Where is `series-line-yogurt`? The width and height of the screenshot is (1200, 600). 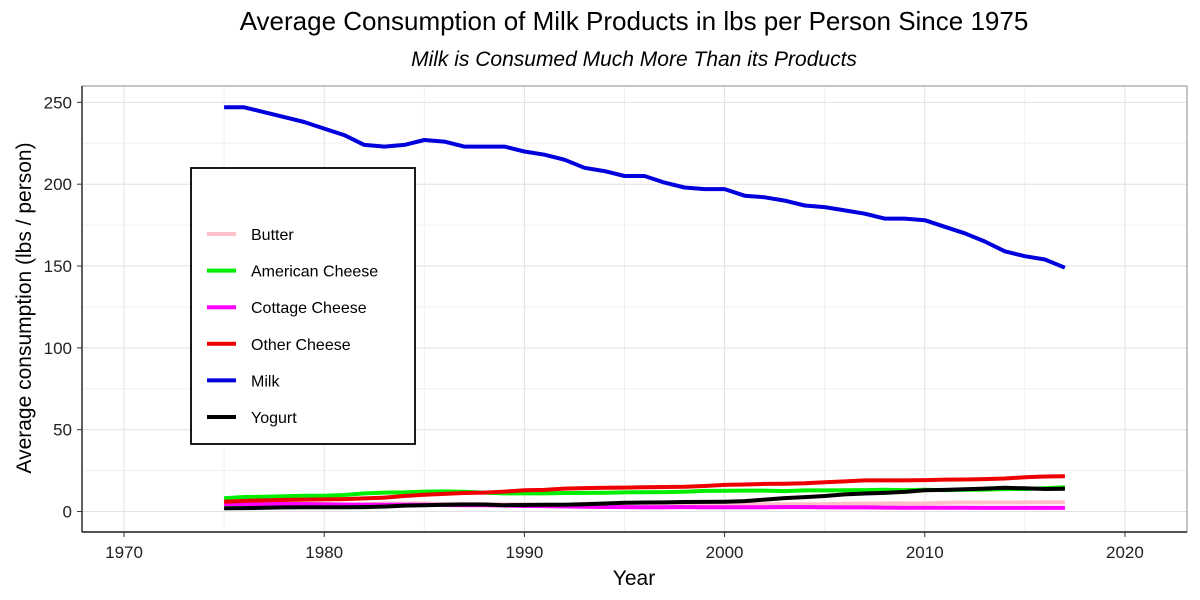
series-line-yogurt is located at coordinates (644, 498).